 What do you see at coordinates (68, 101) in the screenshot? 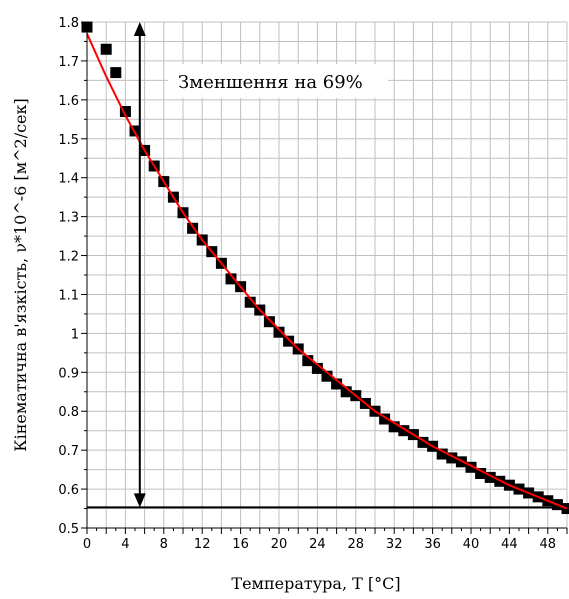
I see `y-tick-label: 1.6` at bounding box center [68, 101].